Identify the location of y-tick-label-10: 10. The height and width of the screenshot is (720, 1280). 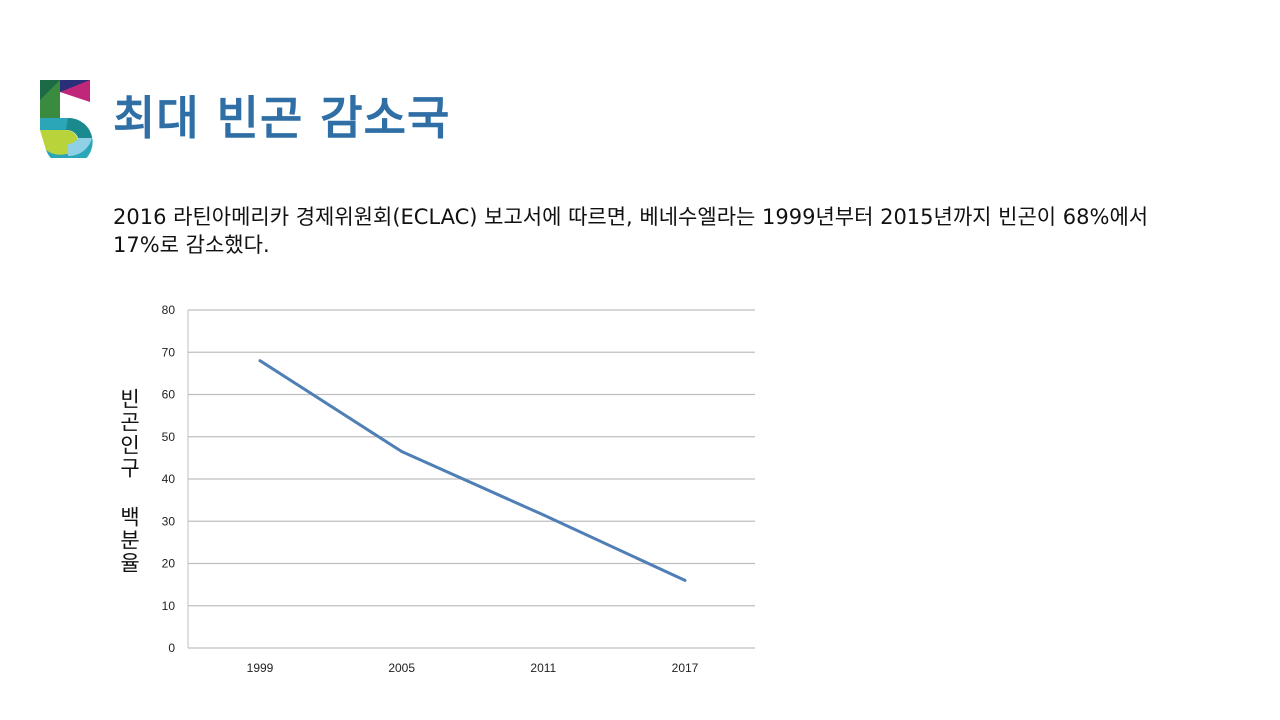
(169, 606).